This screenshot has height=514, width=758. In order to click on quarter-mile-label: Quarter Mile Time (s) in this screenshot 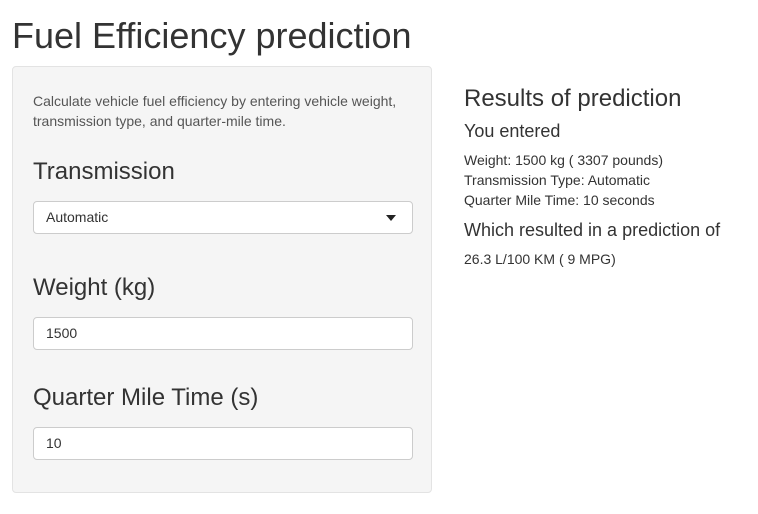, I will do `click(146, 397)`.